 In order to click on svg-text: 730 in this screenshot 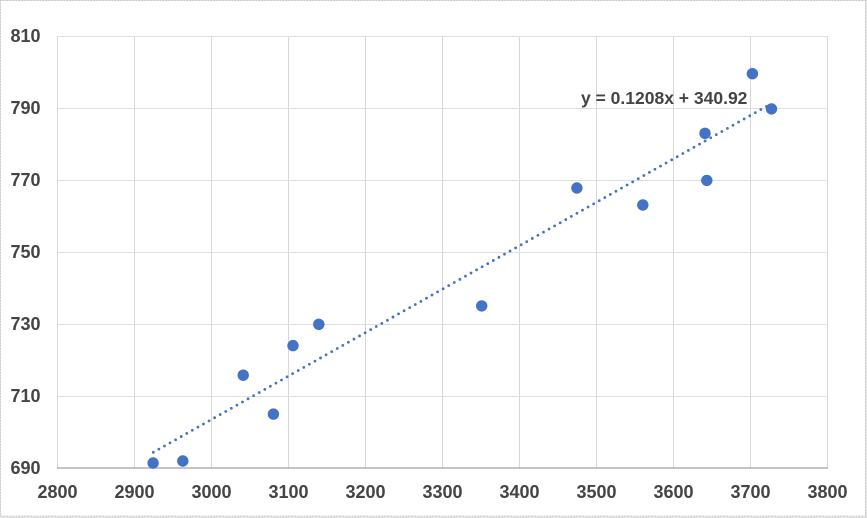, I will do `click(25, 324)`.